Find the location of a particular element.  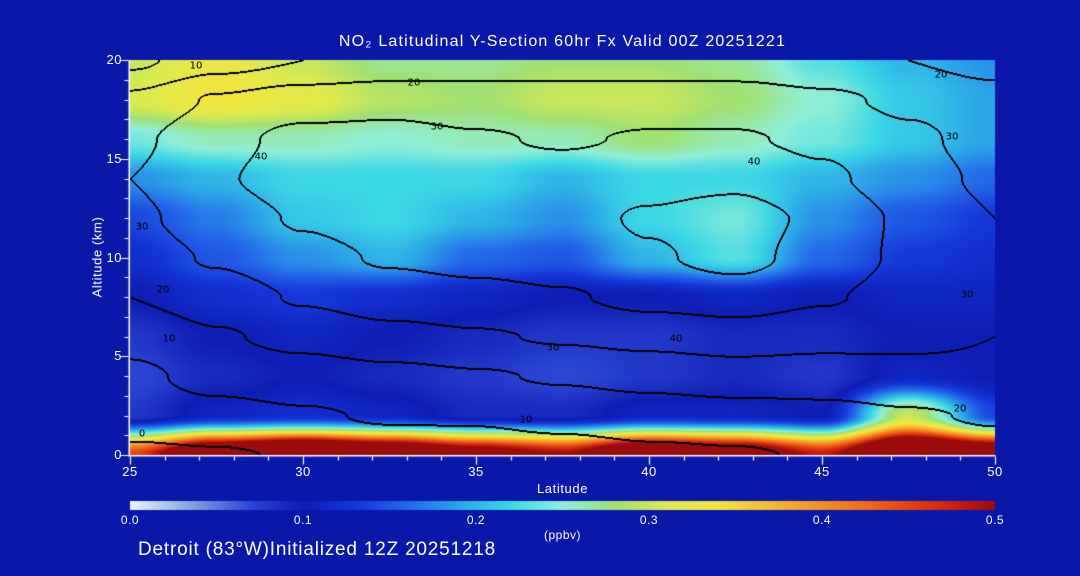

caption: Detroit (83°W)Initialized 12Z 20251218 is located at coordinates (317, 549).